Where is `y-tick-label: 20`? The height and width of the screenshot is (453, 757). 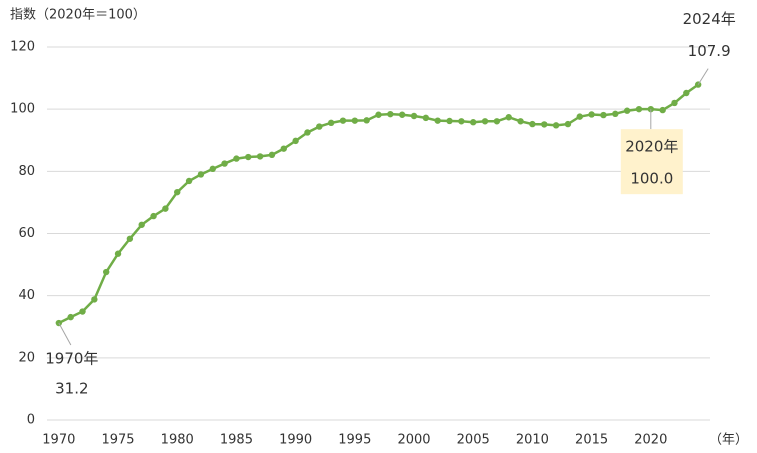
y-tick-label: 20 is located at coordinates (26, 357).